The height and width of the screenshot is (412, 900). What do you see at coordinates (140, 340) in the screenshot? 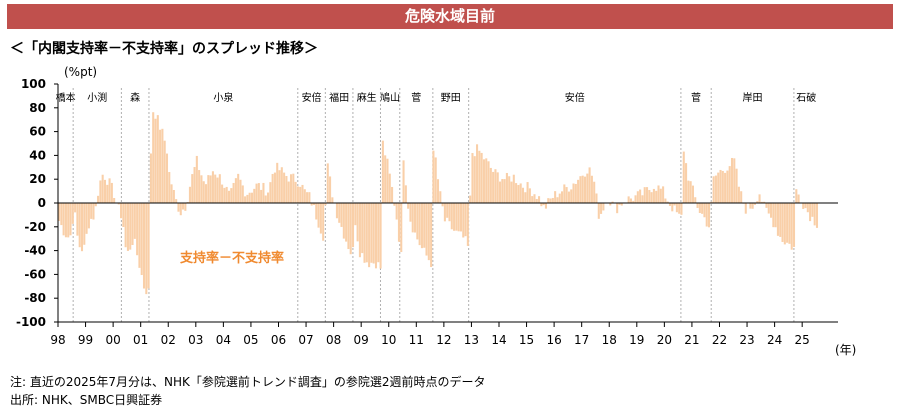
I see `x-tick-label: 01` at bounding box center [140, 340].